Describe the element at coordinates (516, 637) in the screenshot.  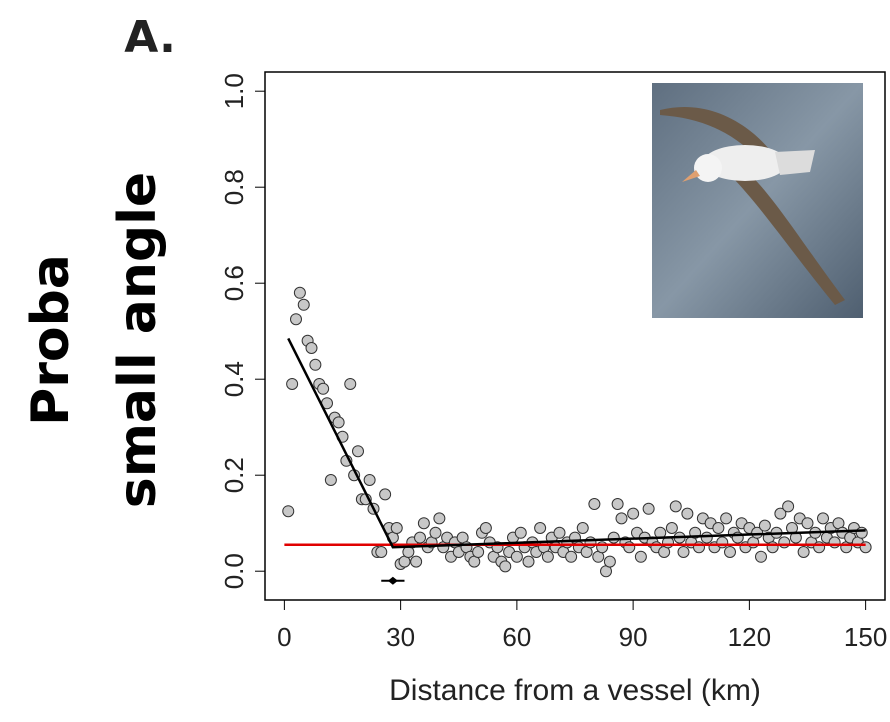
I see `x-tick-label: 60` at that location.